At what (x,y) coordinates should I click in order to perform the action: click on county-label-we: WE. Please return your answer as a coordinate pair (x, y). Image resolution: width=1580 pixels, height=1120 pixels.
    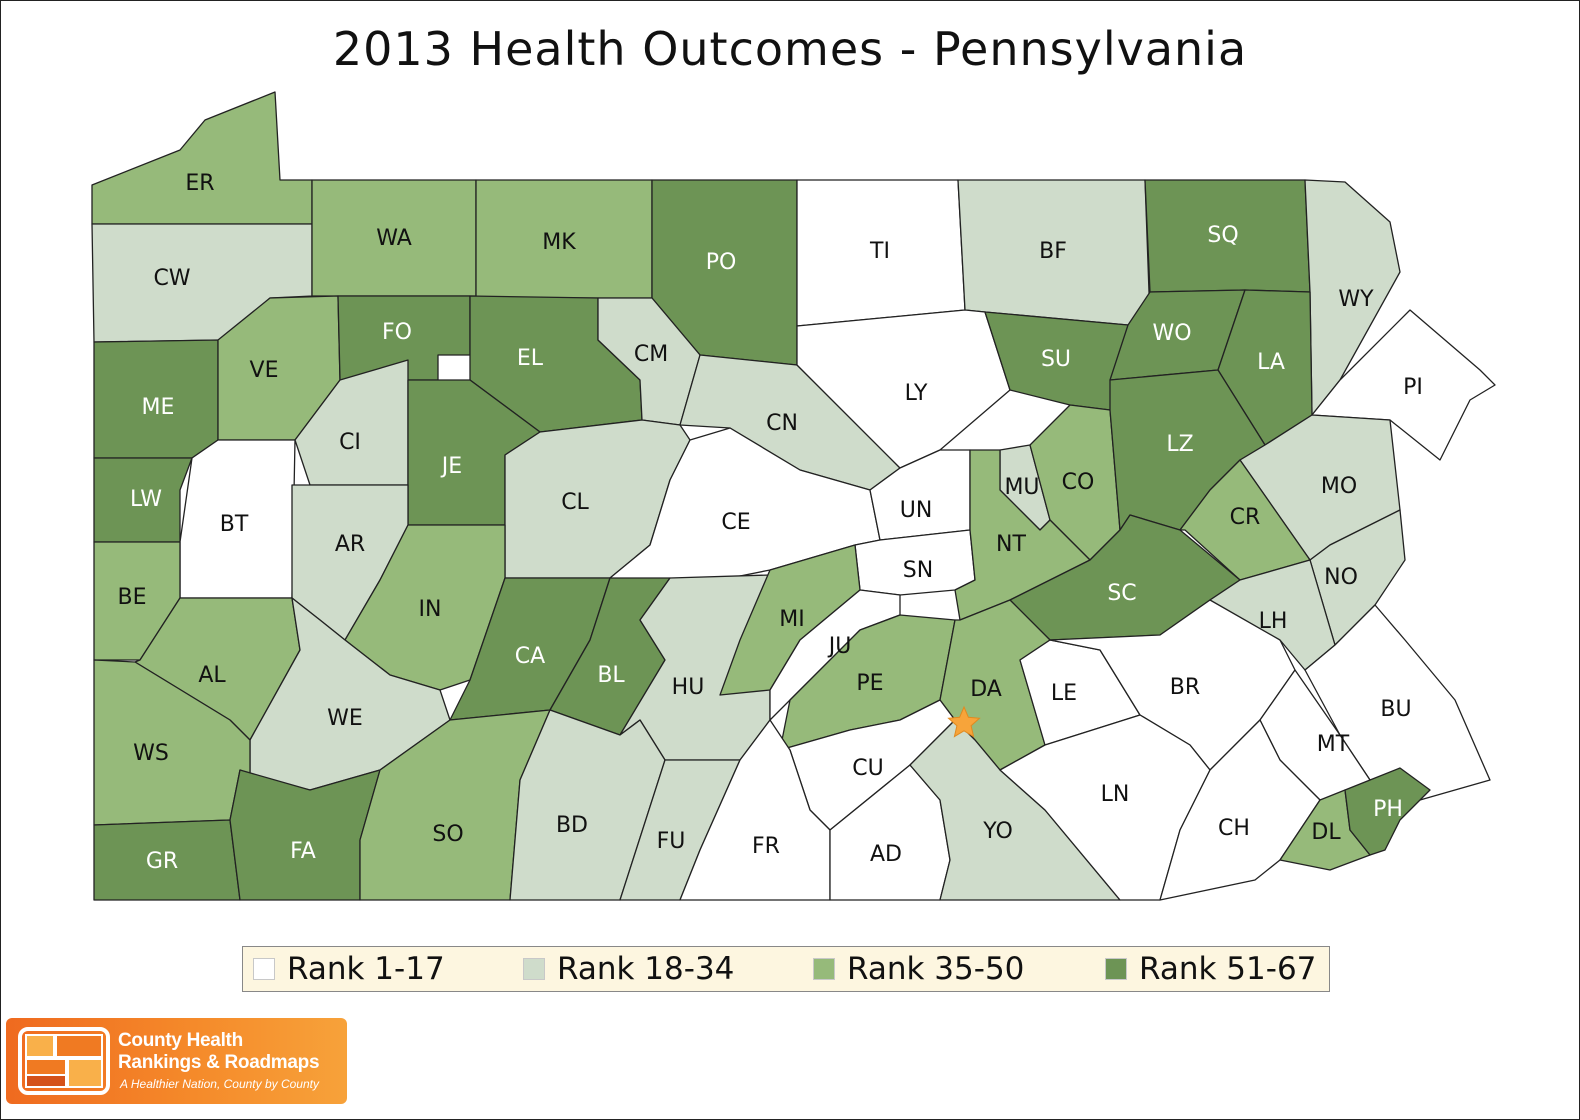
    Looking at the image, I should click on (345, 718).